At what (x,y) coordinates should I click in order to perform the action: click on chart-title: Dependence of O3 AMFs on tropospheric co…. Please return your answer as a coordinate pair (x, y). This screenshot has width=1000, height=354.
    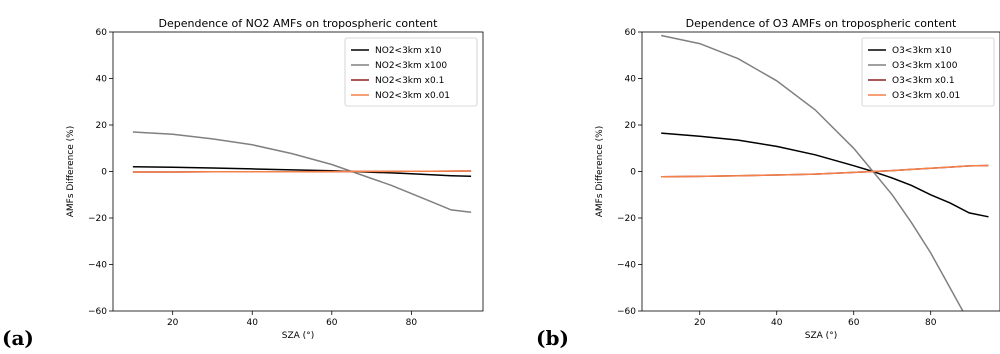
    Looking at the image, I should click on (821, 23).